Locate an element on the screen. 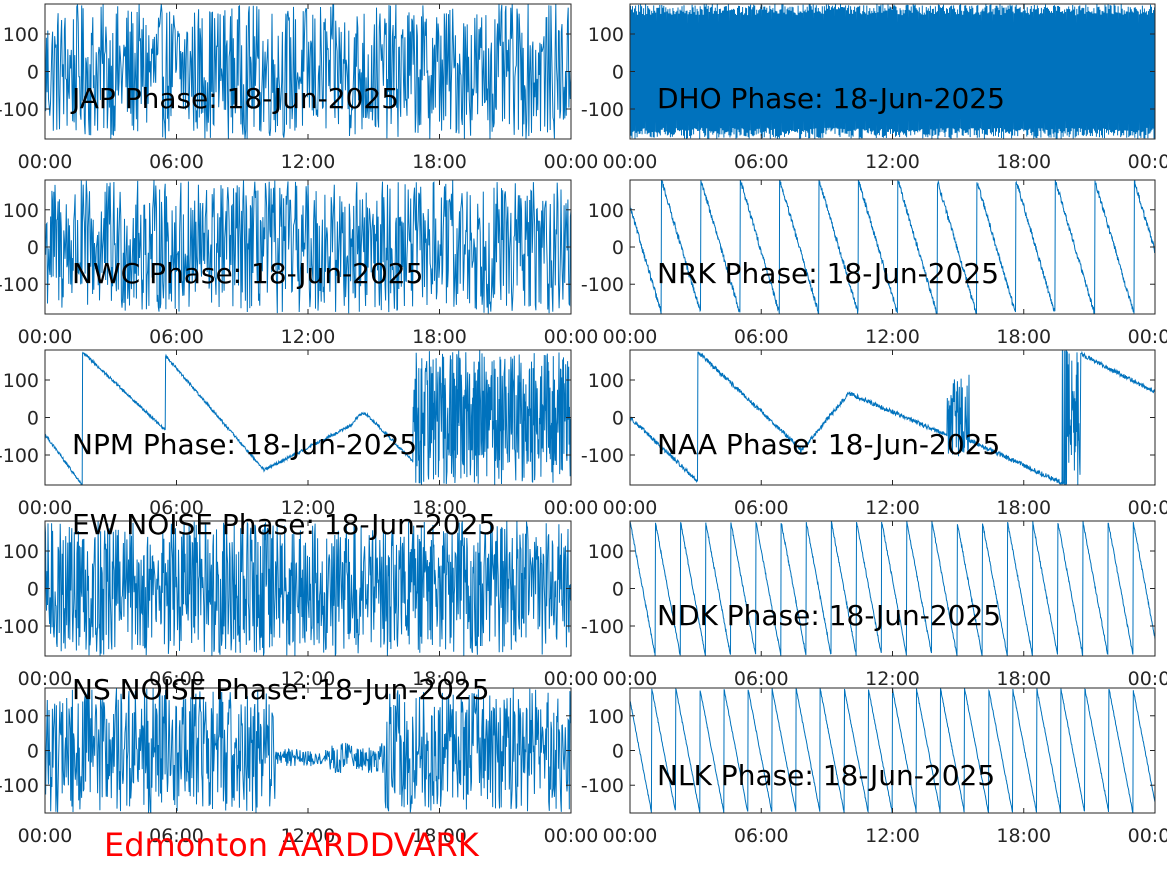 The height and width of the screenshot is (875, 1167). subplot-title: DHO Phase: 18-Jun-2025 is located at coordinates (831, 98).